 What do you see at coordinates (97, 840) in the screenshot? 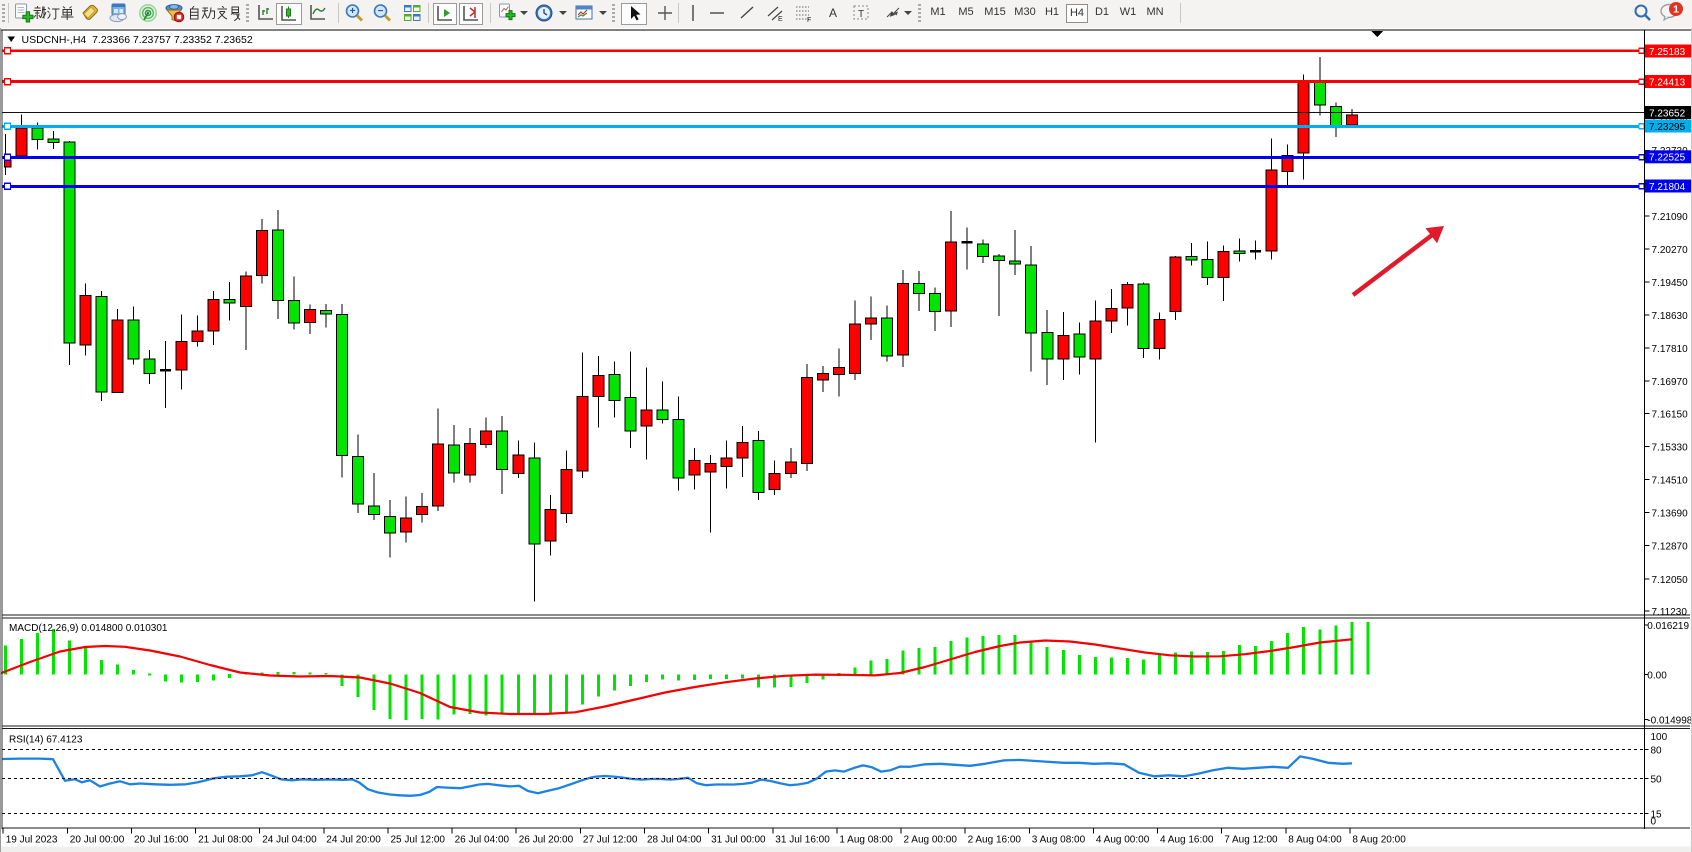
I see `svg-text: 20 Jul 00:00` at bounding box center [97, 840].